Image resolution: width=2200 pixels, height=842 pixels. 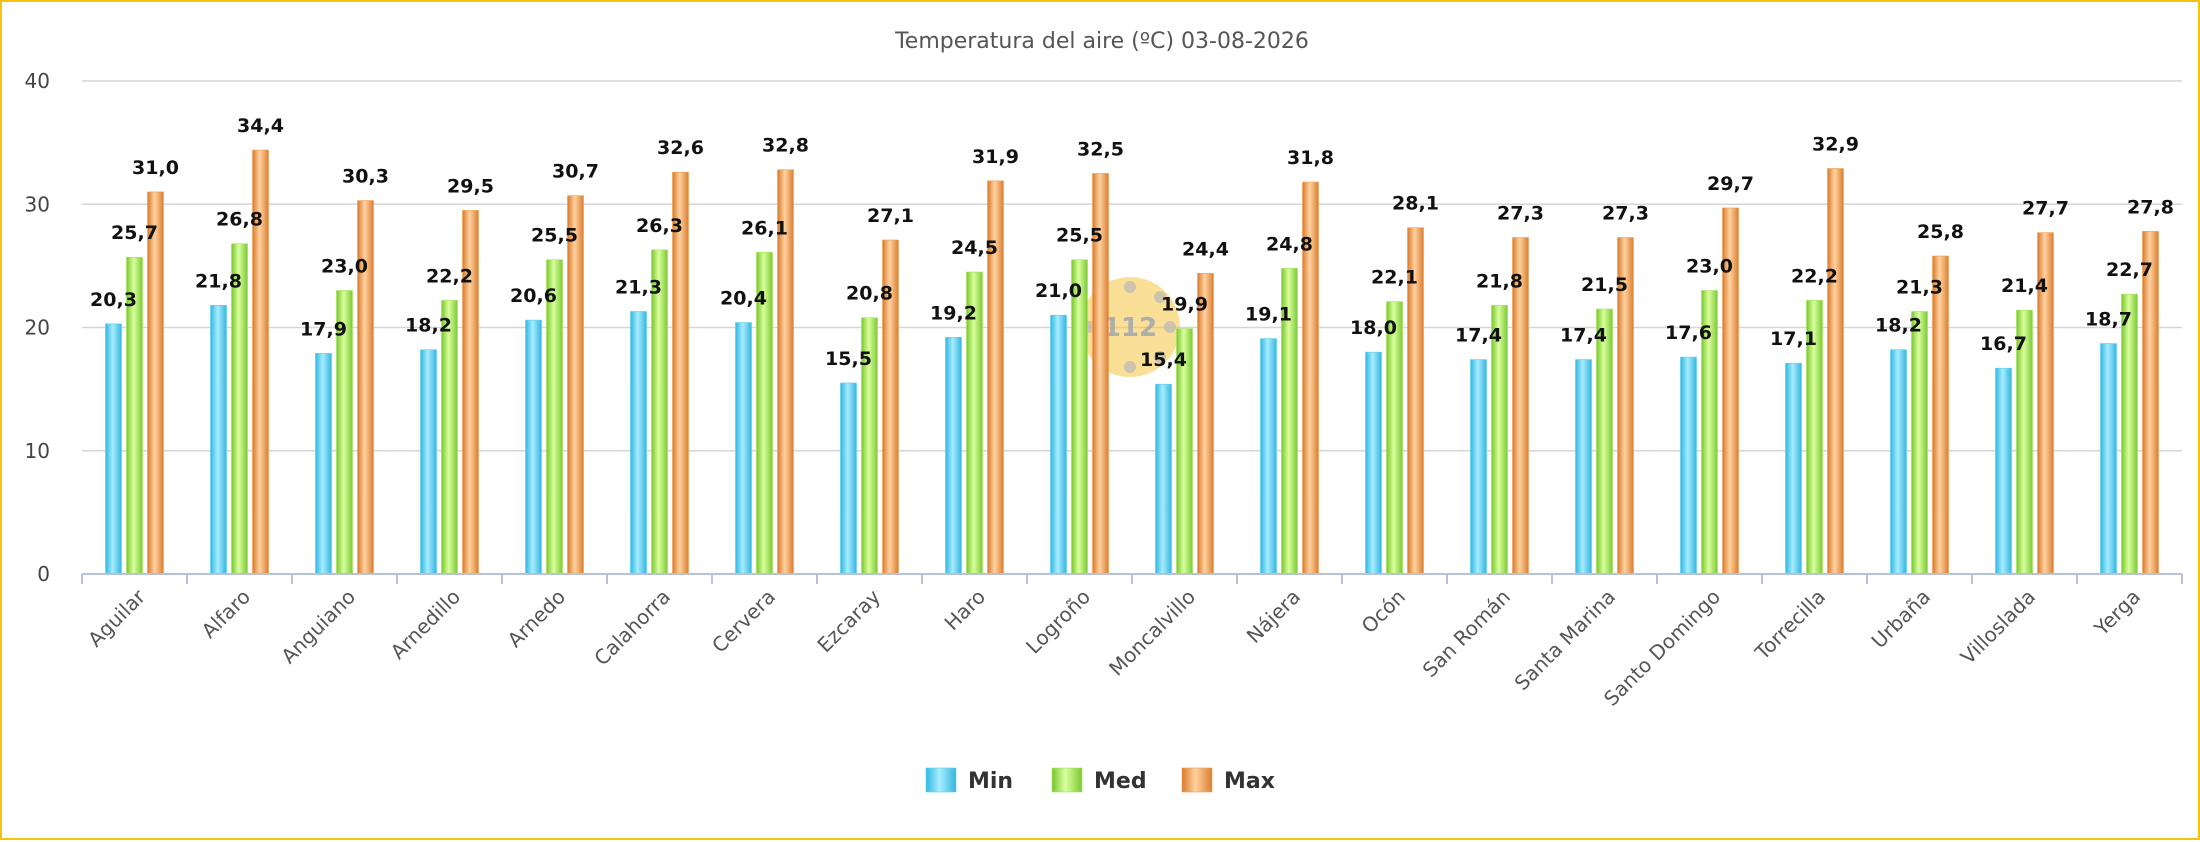 What do you see at coordinates (218, 281) in the screenshot?
I see `data-label-min: 21,8` at bounding box center [218, 281].